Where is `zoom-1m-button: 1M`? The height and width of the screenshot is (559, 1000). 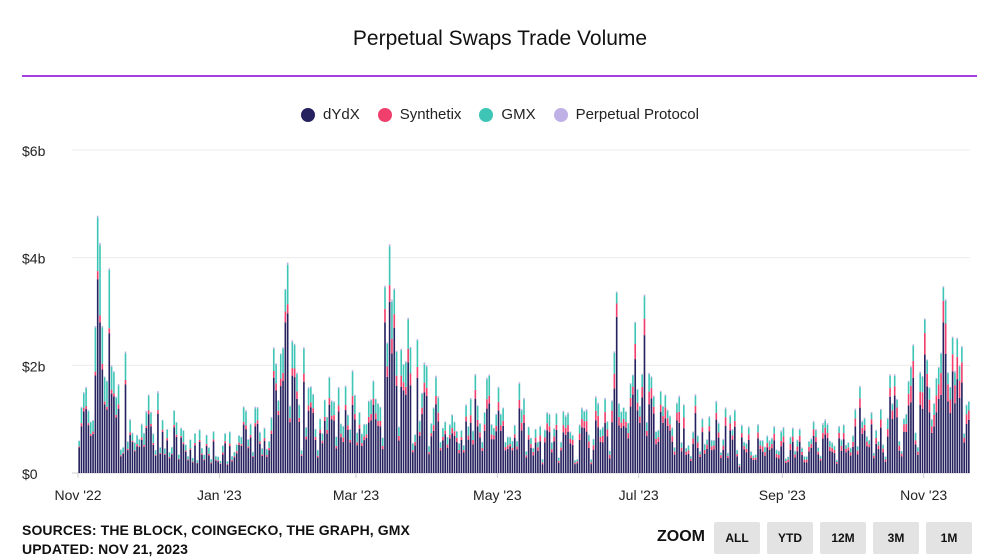 zoom-1m-button: 1M is located at coordinates (949, 538).